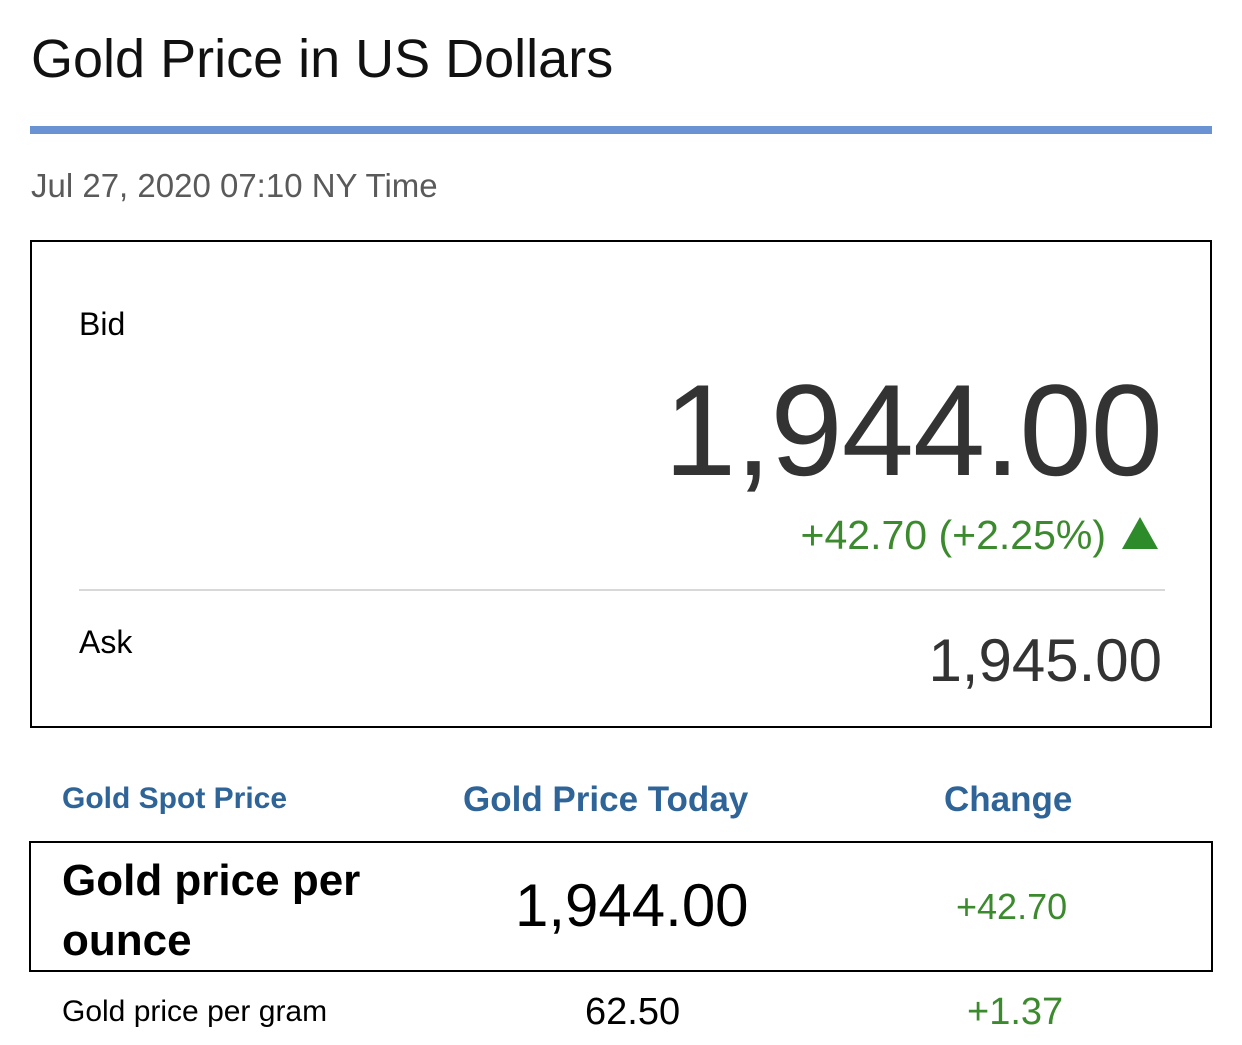 This screenshot has height=1045, width=1242. Describe the element at coordinates (195, 1011) in the screenshot. I see `table-row-gram-label: Gold price per gram` at that location.